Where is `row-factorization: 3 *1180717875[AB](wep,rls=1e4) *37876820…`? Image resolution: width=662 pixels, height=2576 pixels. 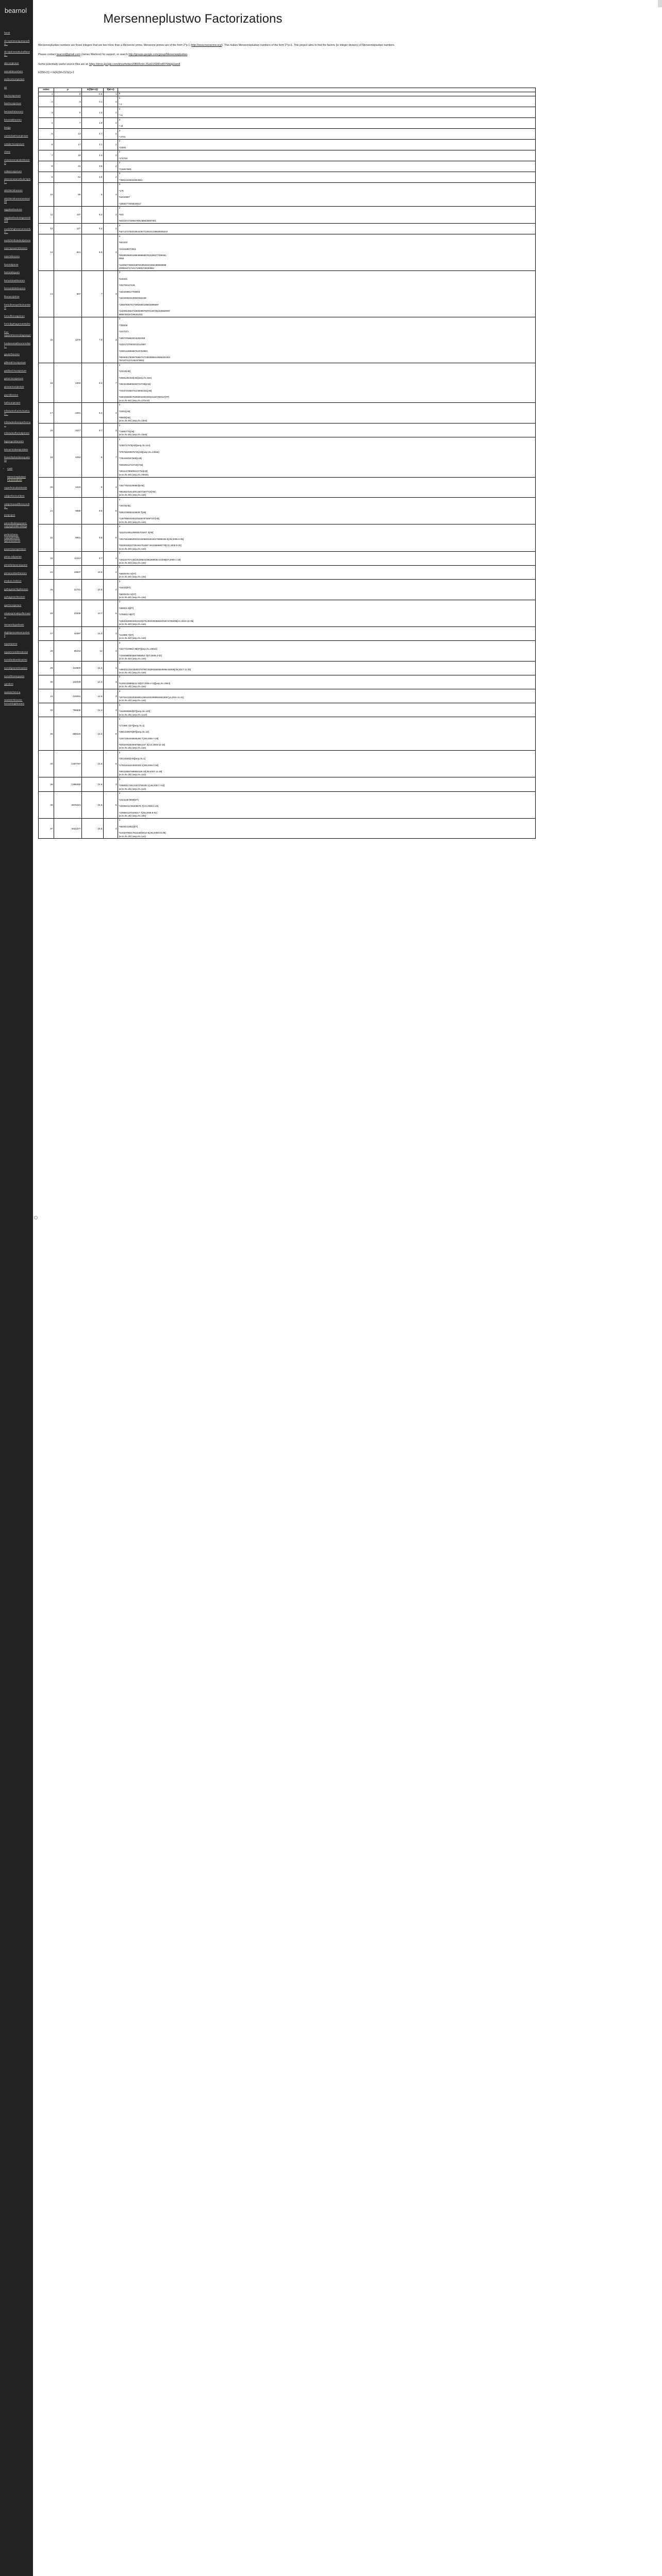
row-factorization: 3 *1180717875[AB](wep,rls=1e4) *37876820… is located at coordinates (327, 457).